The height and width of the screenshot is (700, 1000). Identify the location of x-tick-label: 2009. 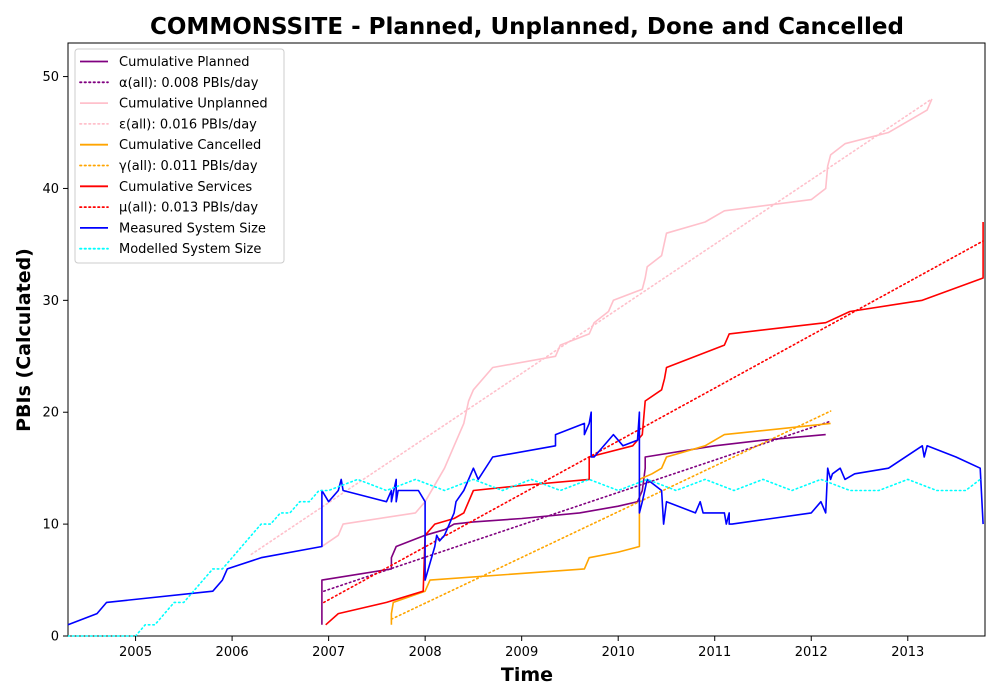
(521, 652).